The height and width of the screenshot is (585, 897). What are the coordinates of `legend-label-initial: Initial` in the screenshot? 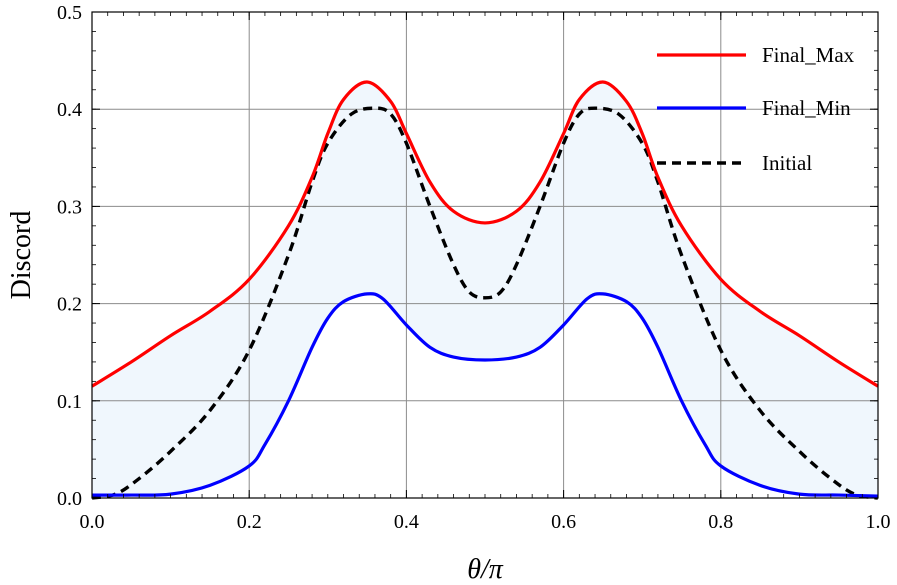 It's located at (787, 163).